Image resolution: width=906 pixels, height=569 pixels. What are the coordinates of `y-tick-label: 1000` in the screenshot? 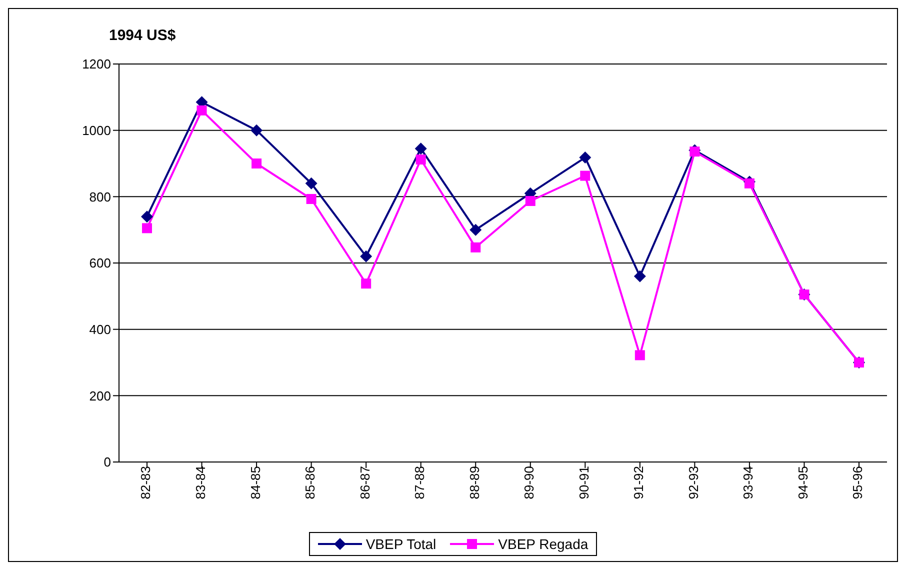 It's located at (96, 130).